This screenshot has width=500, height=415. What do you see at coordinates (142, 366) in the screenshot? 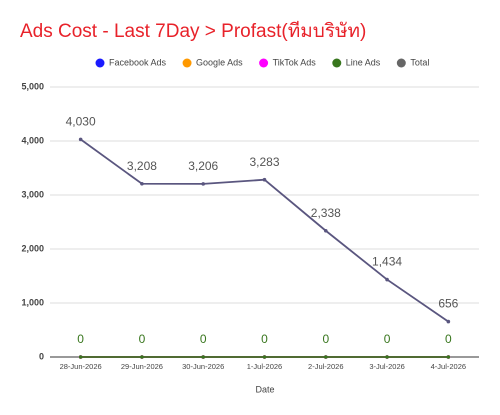
I see `x-tick-label: 29-Jun-2026` at bounding box center [142, 366].